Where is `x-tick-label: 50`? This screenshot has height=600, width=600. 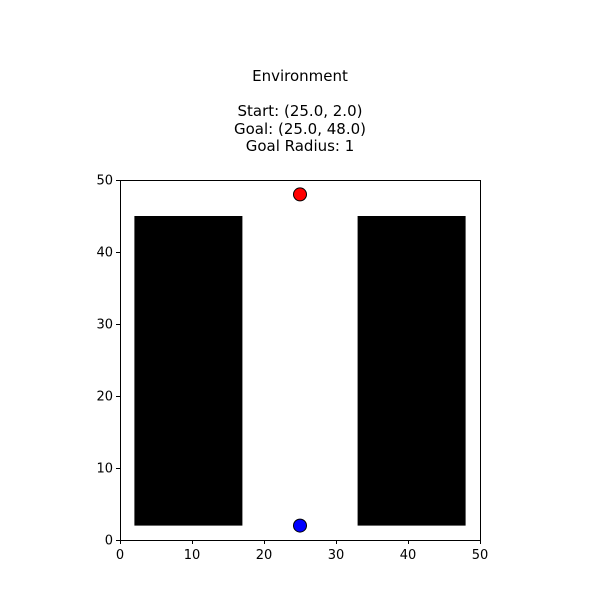 x-tick-label: 50 is located at coordinates (480, 555).